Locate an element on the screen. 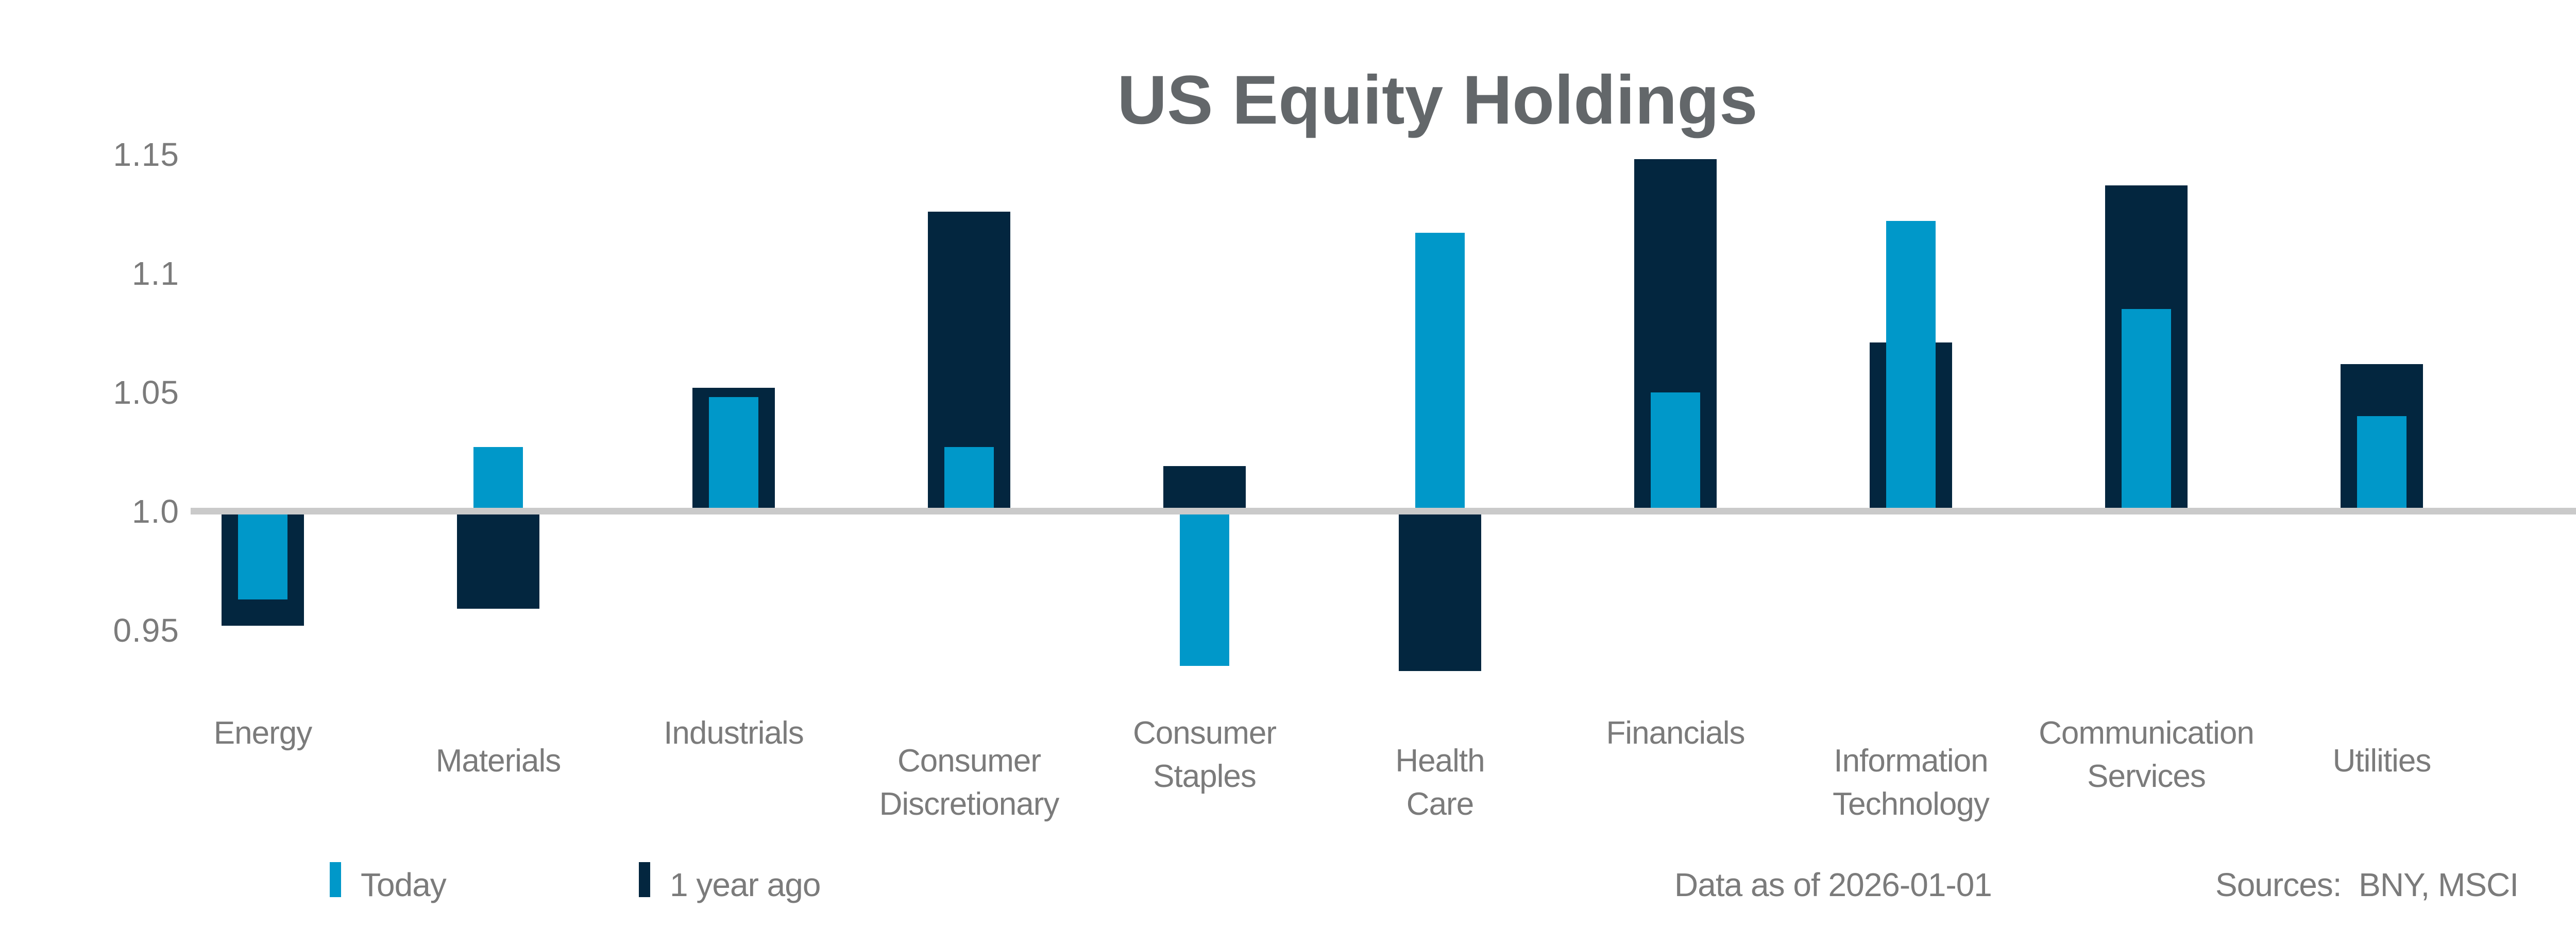 The width and height of the screenshot is (2576, 927). y-tick-label: 1.0 is located at coordinates (155, 511).